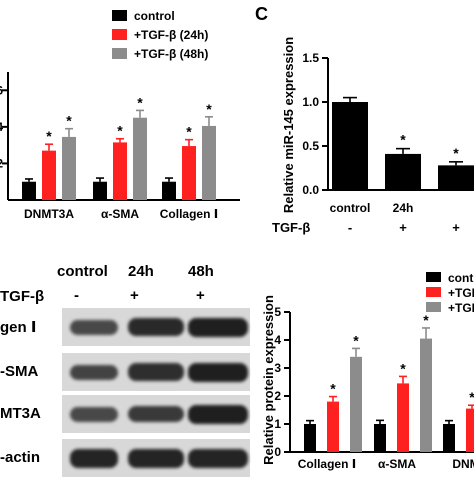  Describe the element at coordinates (141, 271) in the screenshot. I see `blot-header-24h: 24h` at that location.